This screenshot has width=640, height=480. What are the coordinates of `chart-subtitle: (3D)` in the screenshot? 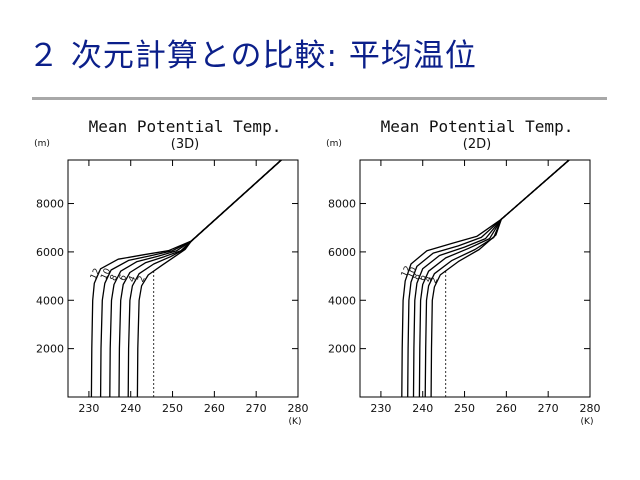 It's located at (185, 144).